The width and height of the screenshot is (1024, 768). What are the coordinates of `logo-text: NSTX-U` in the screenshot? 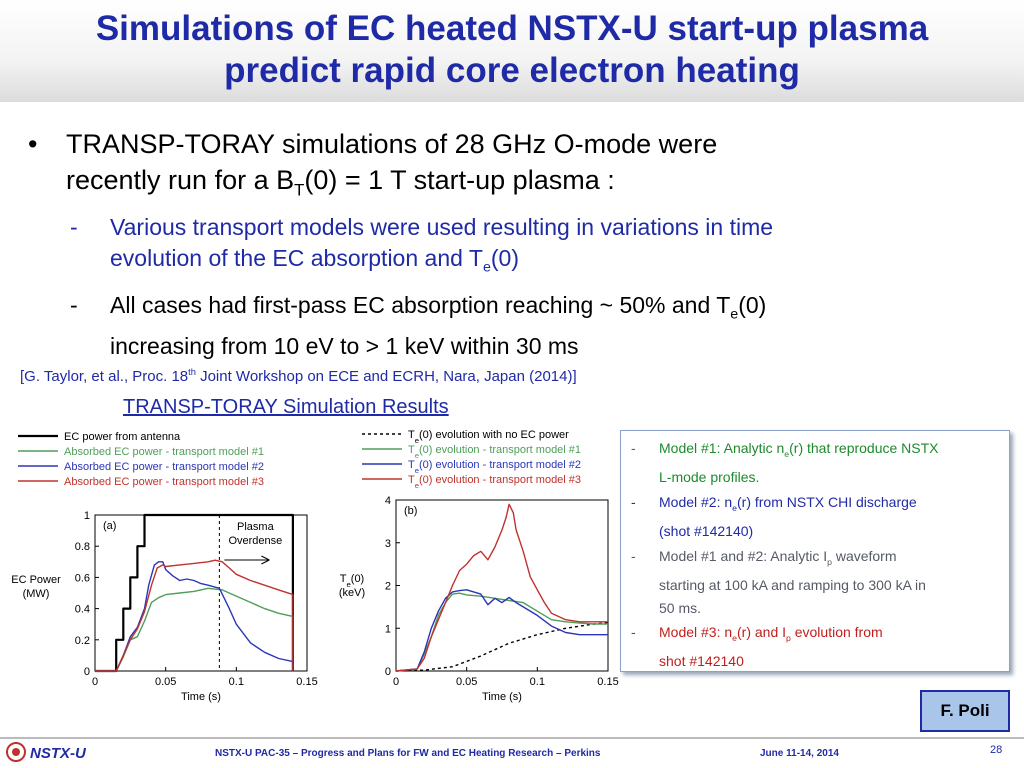 It's located at (58, 753).